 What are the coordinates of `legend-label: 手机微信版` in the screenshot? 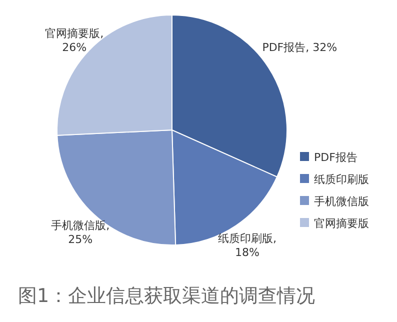 It's located at (341, 201).